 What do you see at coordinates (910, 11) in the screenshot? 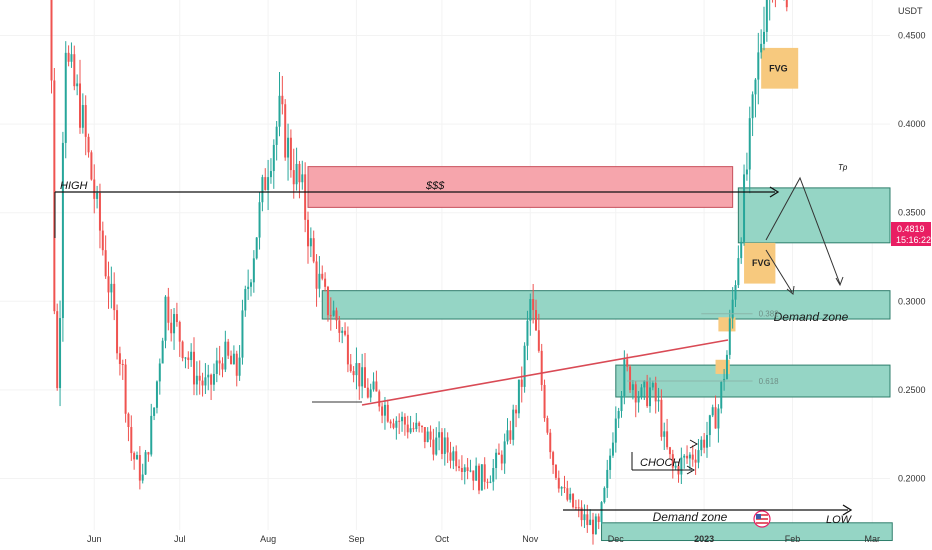
I see `price-axis-unit: USDT` at bounding box center [910, 11].